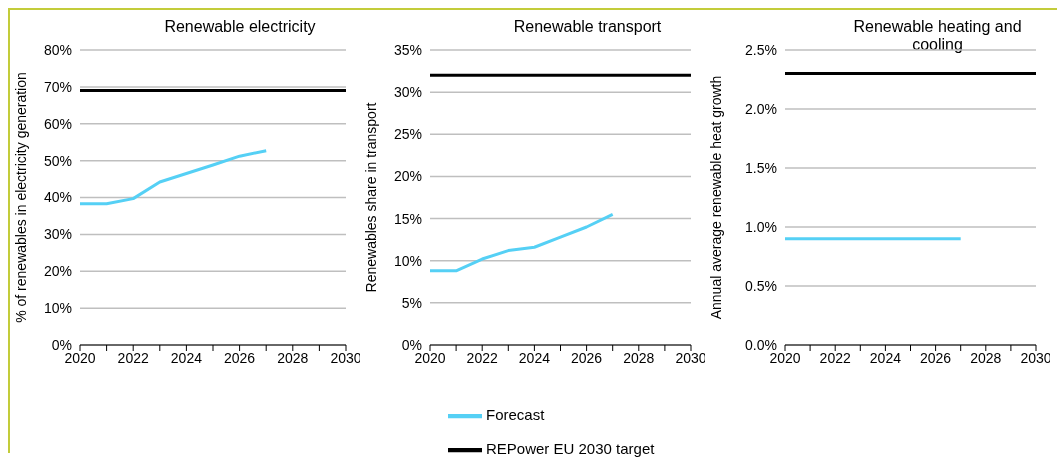  I want to click on y-tick-label: 70%, so click(57, 86).